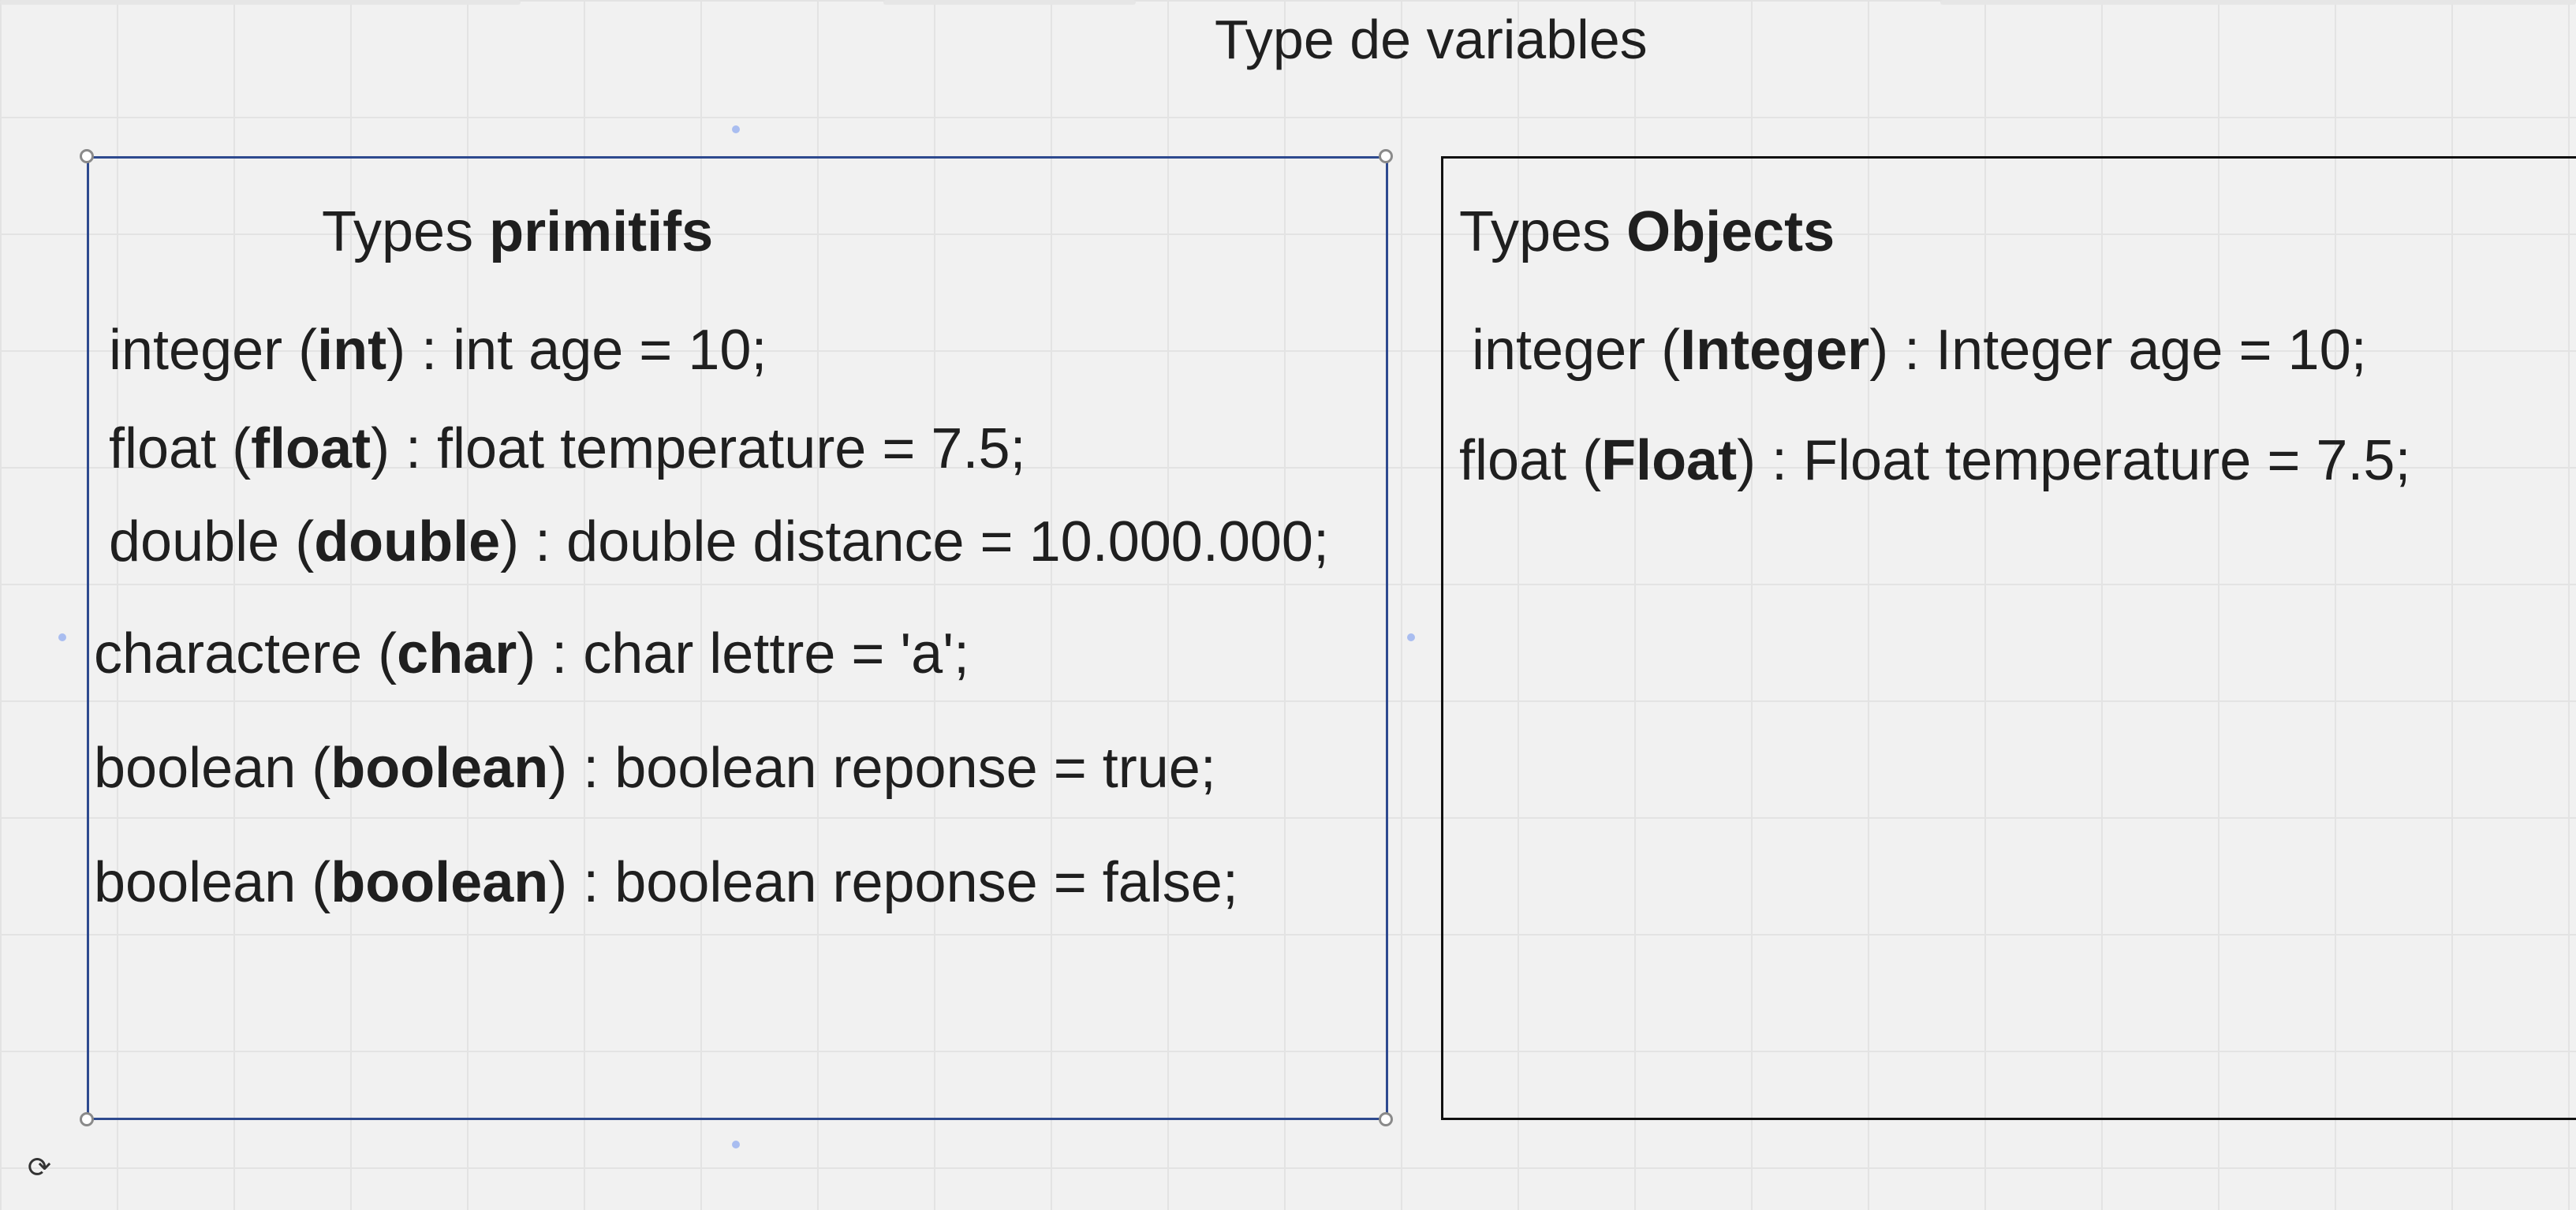  I want to click on line-keyword: Float, so click(1669, 460).